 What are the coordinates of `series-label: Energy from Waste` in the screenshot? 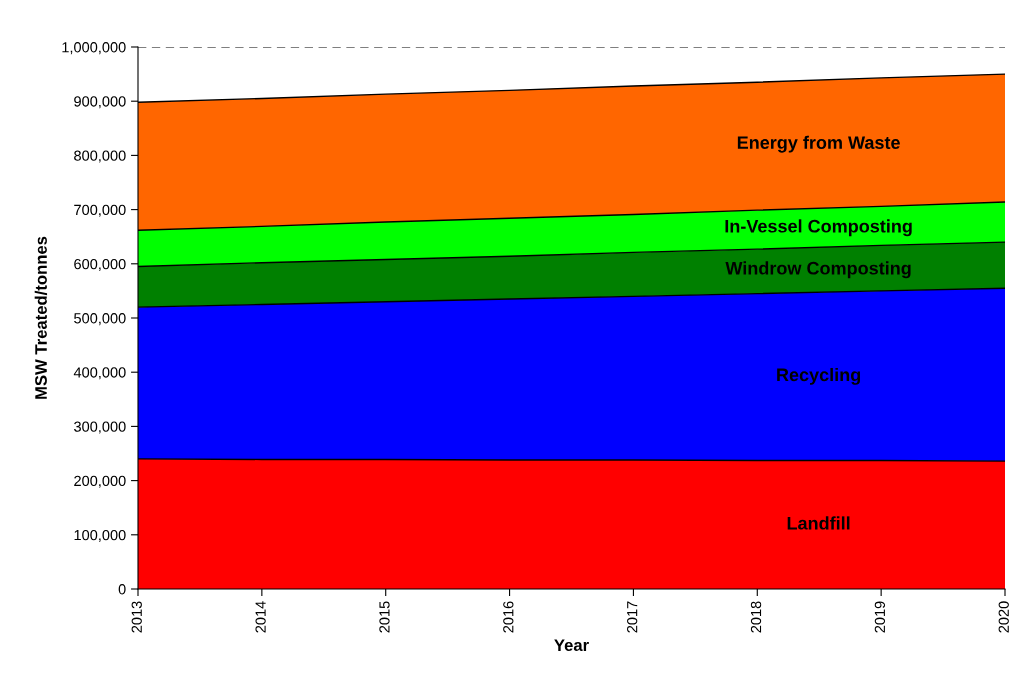 It's located at (818, 144).